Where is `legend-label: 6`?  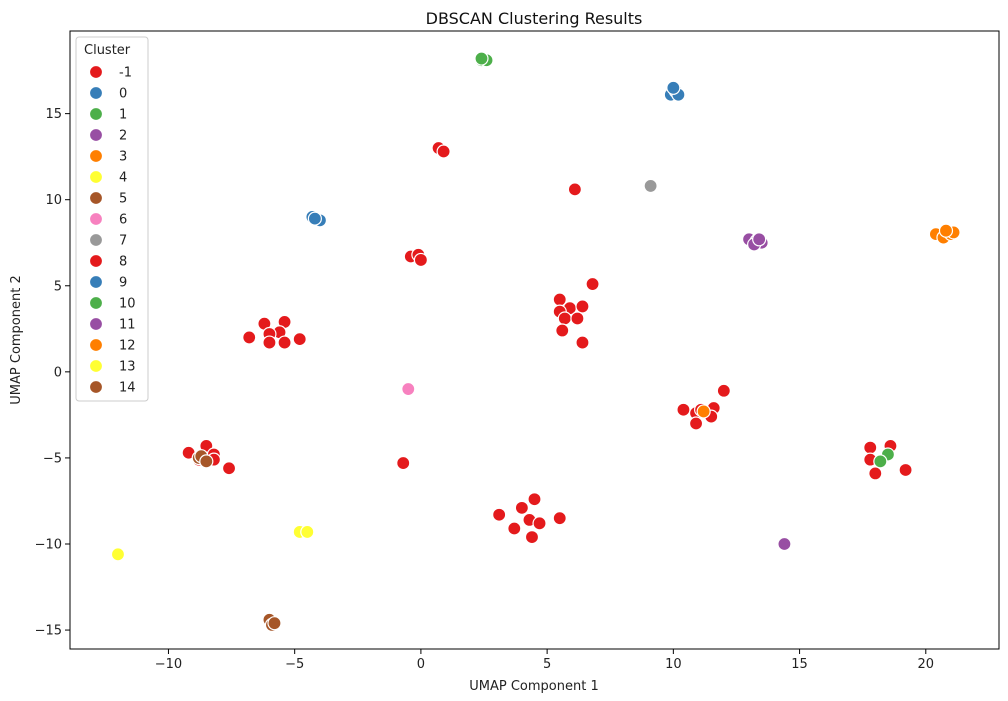
legend-label: 6 is located at coordinates (123, 220).